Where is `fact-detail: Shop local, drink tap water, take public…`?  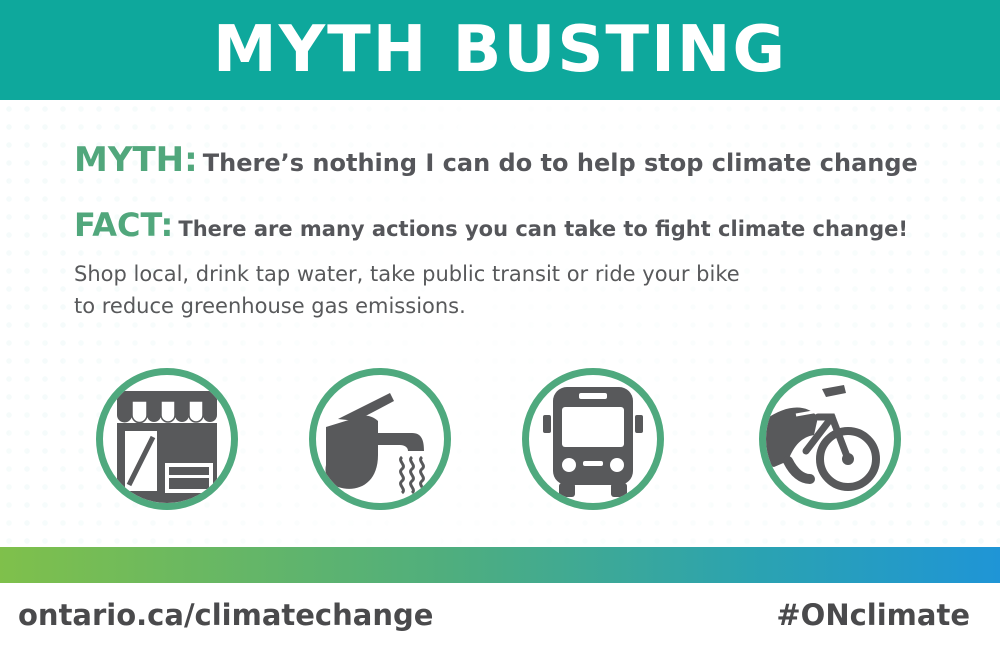
fact-detail: Shop local, drink tap water, take public… is located at coordinates (474, 290).